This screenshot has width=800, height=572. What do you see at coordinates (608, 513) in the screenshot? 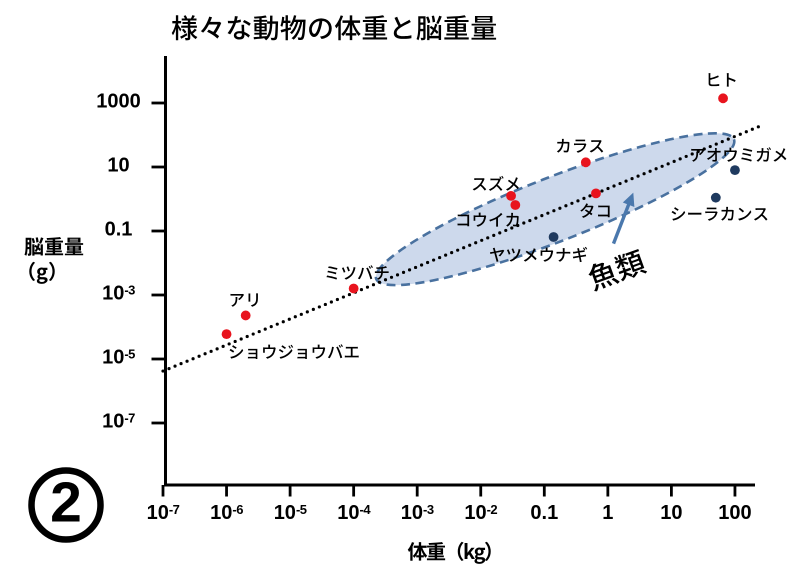
I see `x-tick-label: 1` at bounding box center [608, 513].